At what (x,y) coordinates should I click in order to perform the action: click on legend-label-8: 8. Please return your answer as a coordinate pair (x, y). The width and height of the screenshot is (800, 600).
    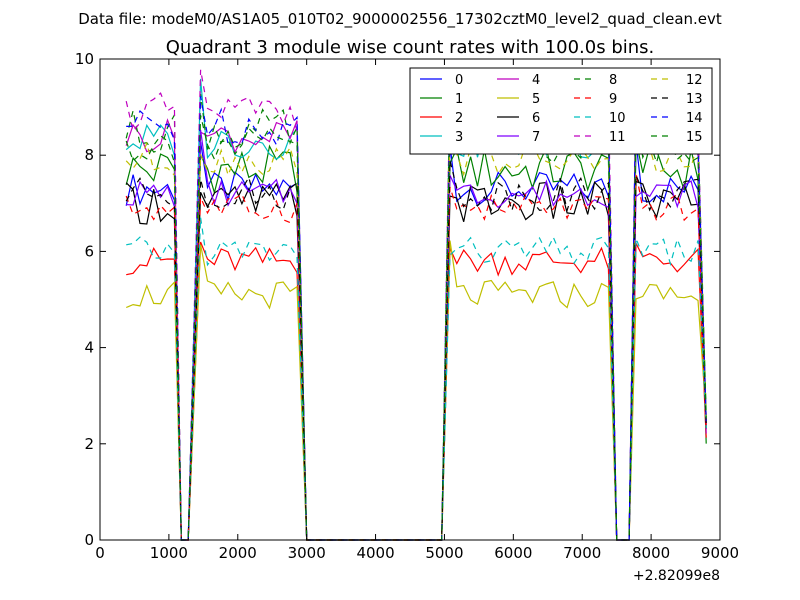
    Looking at the image, I should click on (613, 80).